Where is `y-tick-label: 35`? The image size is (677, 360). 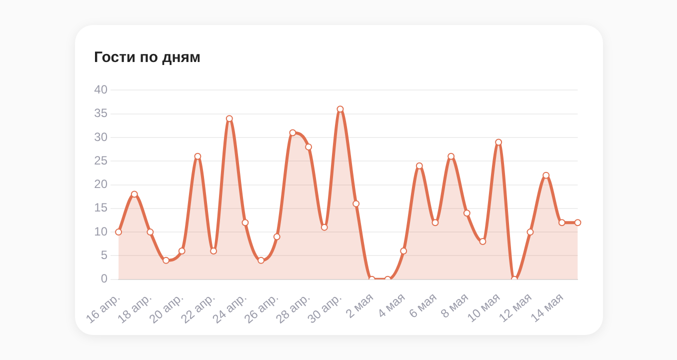
y-tick-label: 35 is located at coordinates (101, 113).